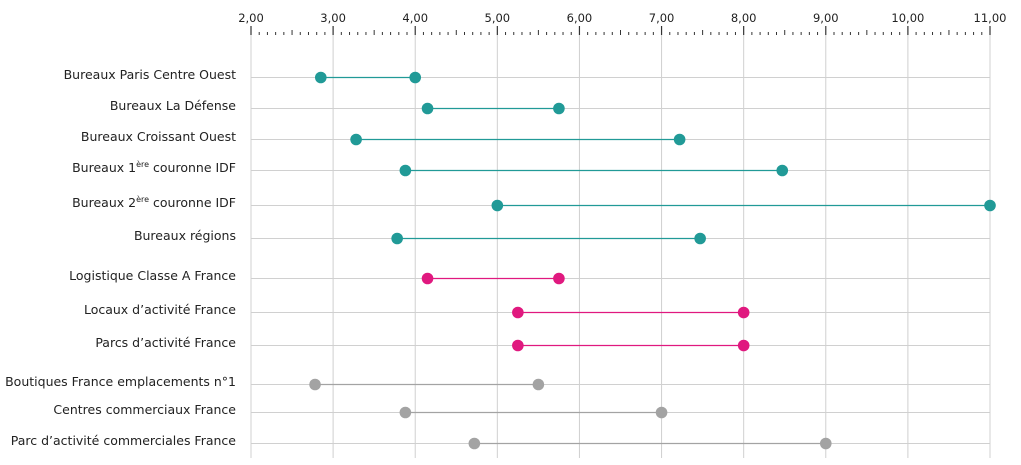 The height and width of the screenshot is (465, 1021). I want to click on row-label: Parcs d’activité France, so click(165, 342).